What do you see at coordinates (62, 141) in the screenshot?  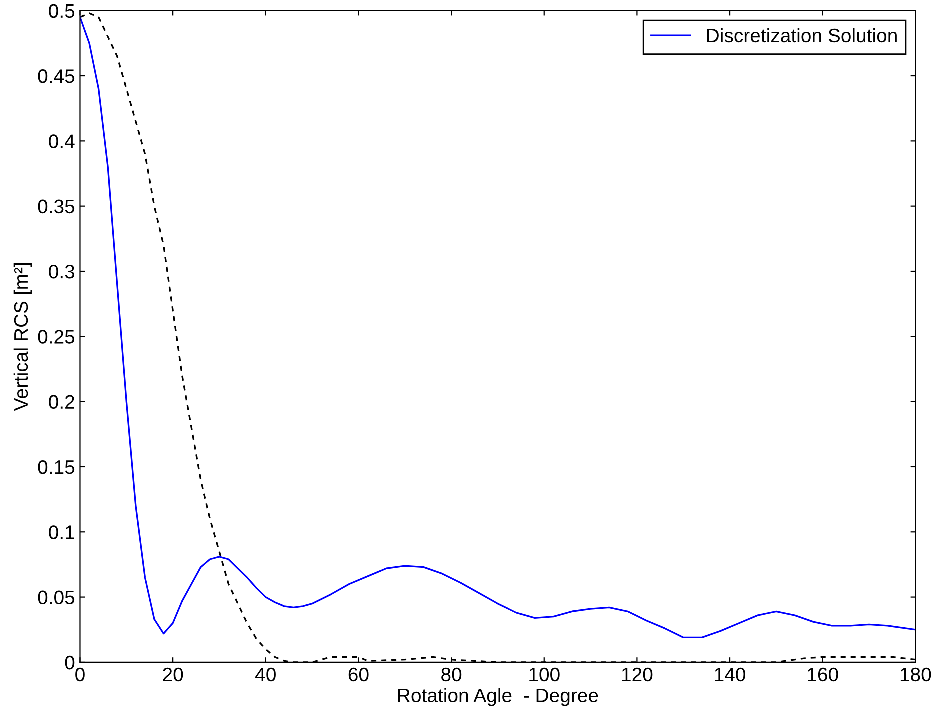 I see `y-tick-label: 0.4` at bounding box center [62, 141].